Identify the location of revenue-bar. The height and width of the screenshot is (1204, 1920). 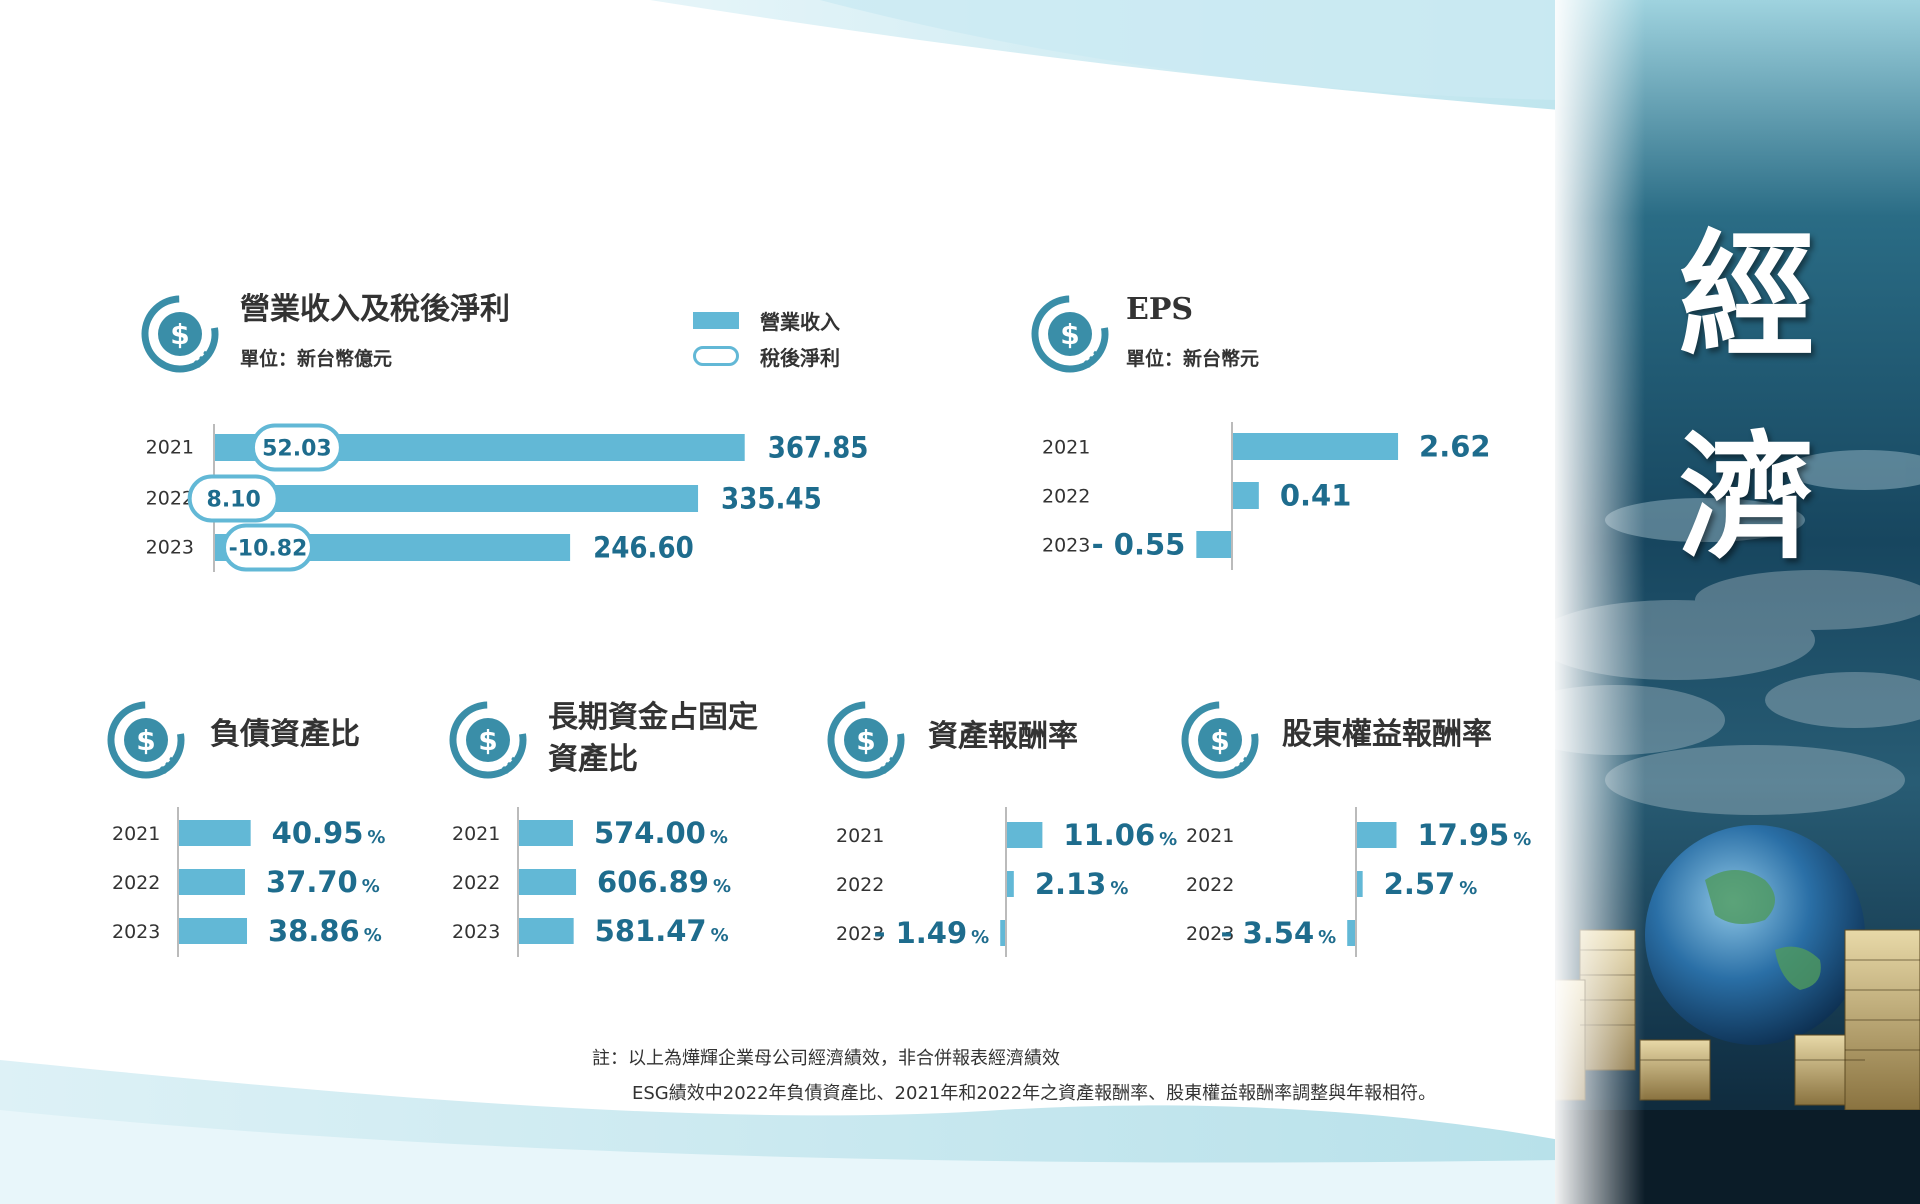
(457, 498).